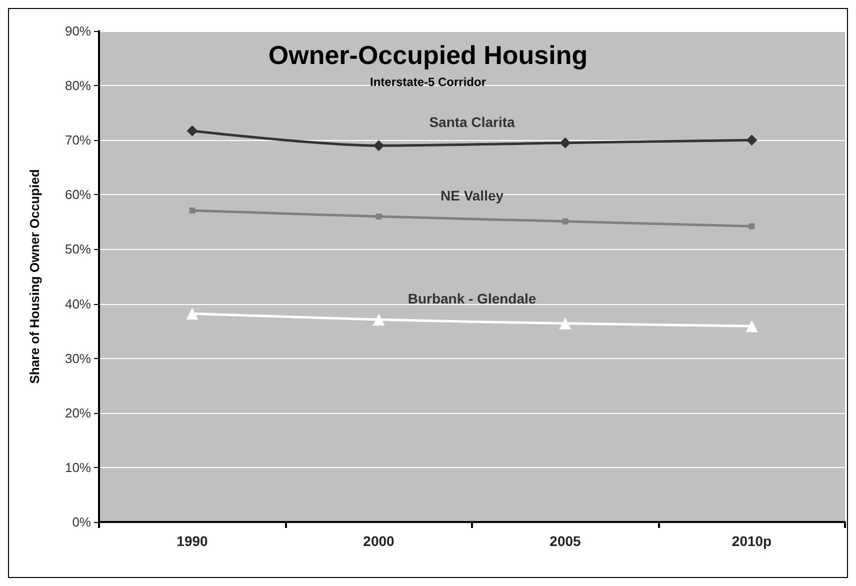 The image size is (856, 586). What do you see at coordinates (78, 140) in the screenshot?
I see `y-tick-label: 70%` at bounding box center [78, 140].